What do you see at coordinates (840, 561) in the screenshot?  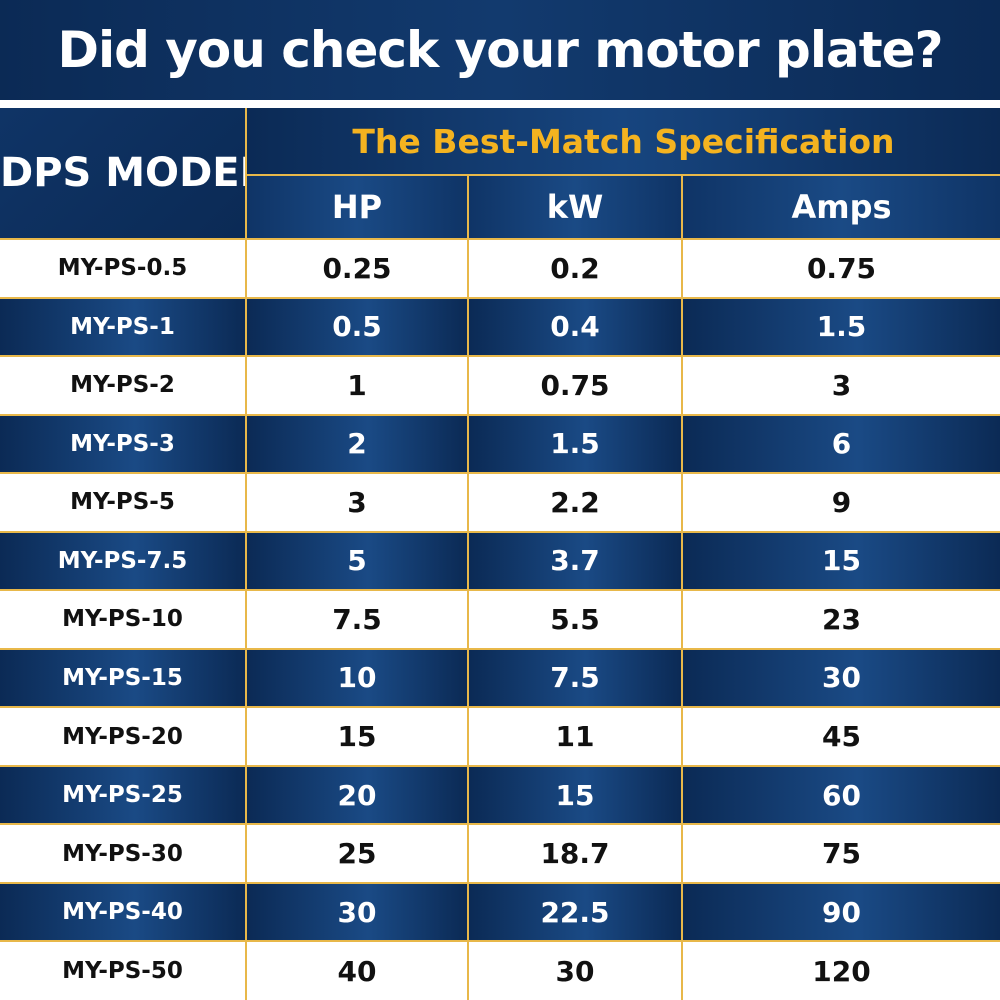 I see `amps-cell: 15` at bounding box center [840, 561].